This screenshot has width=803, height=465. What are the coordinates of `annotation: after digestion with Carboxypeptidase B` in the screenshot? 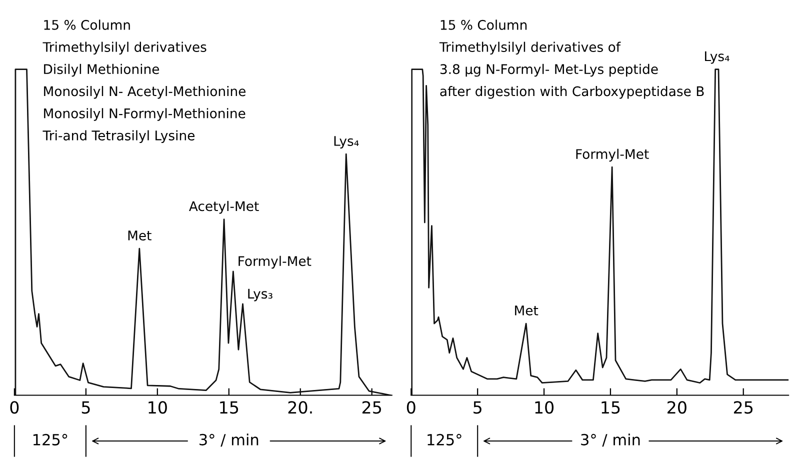 It's located at (572, 92).